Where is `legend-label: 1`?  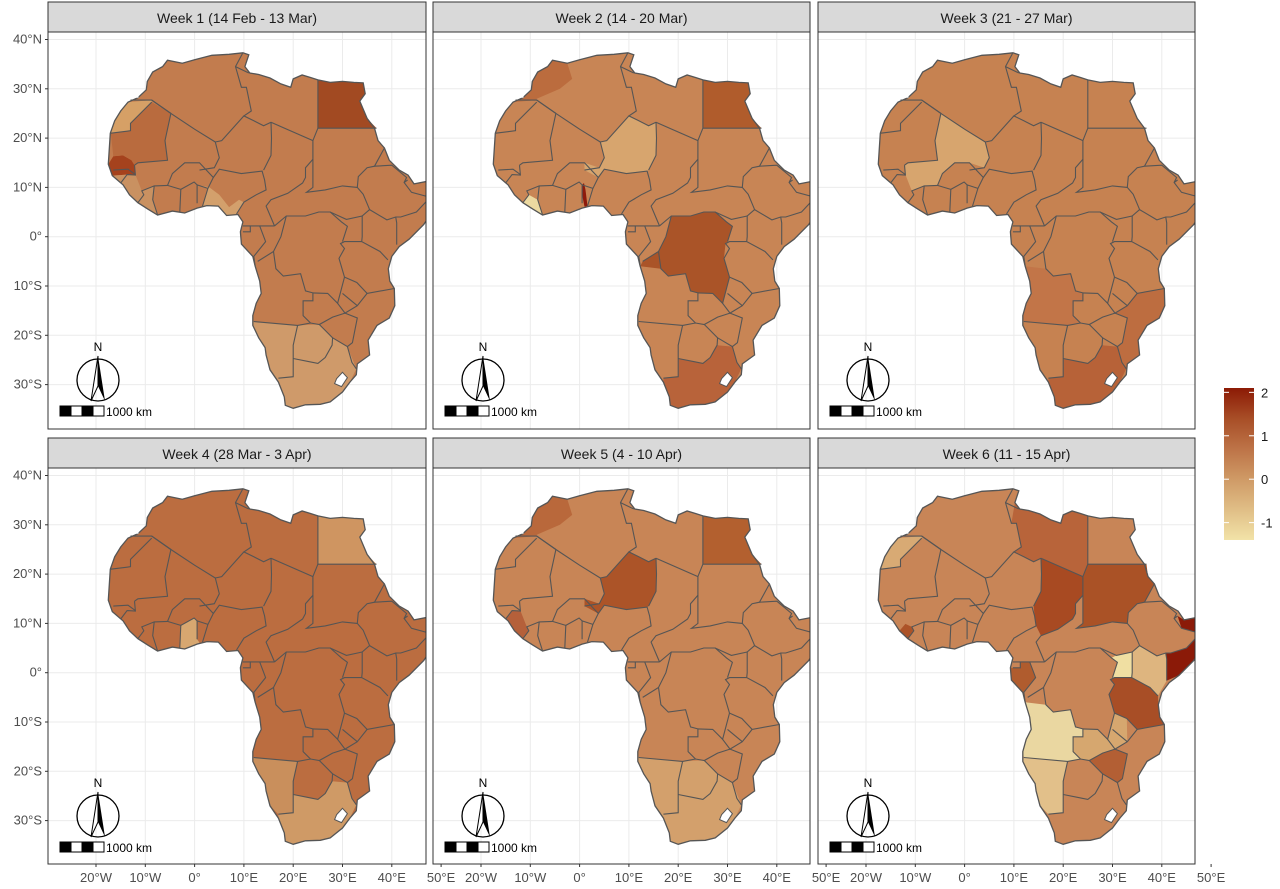
legend-label: 1 is located at coordinates (1264, 436).